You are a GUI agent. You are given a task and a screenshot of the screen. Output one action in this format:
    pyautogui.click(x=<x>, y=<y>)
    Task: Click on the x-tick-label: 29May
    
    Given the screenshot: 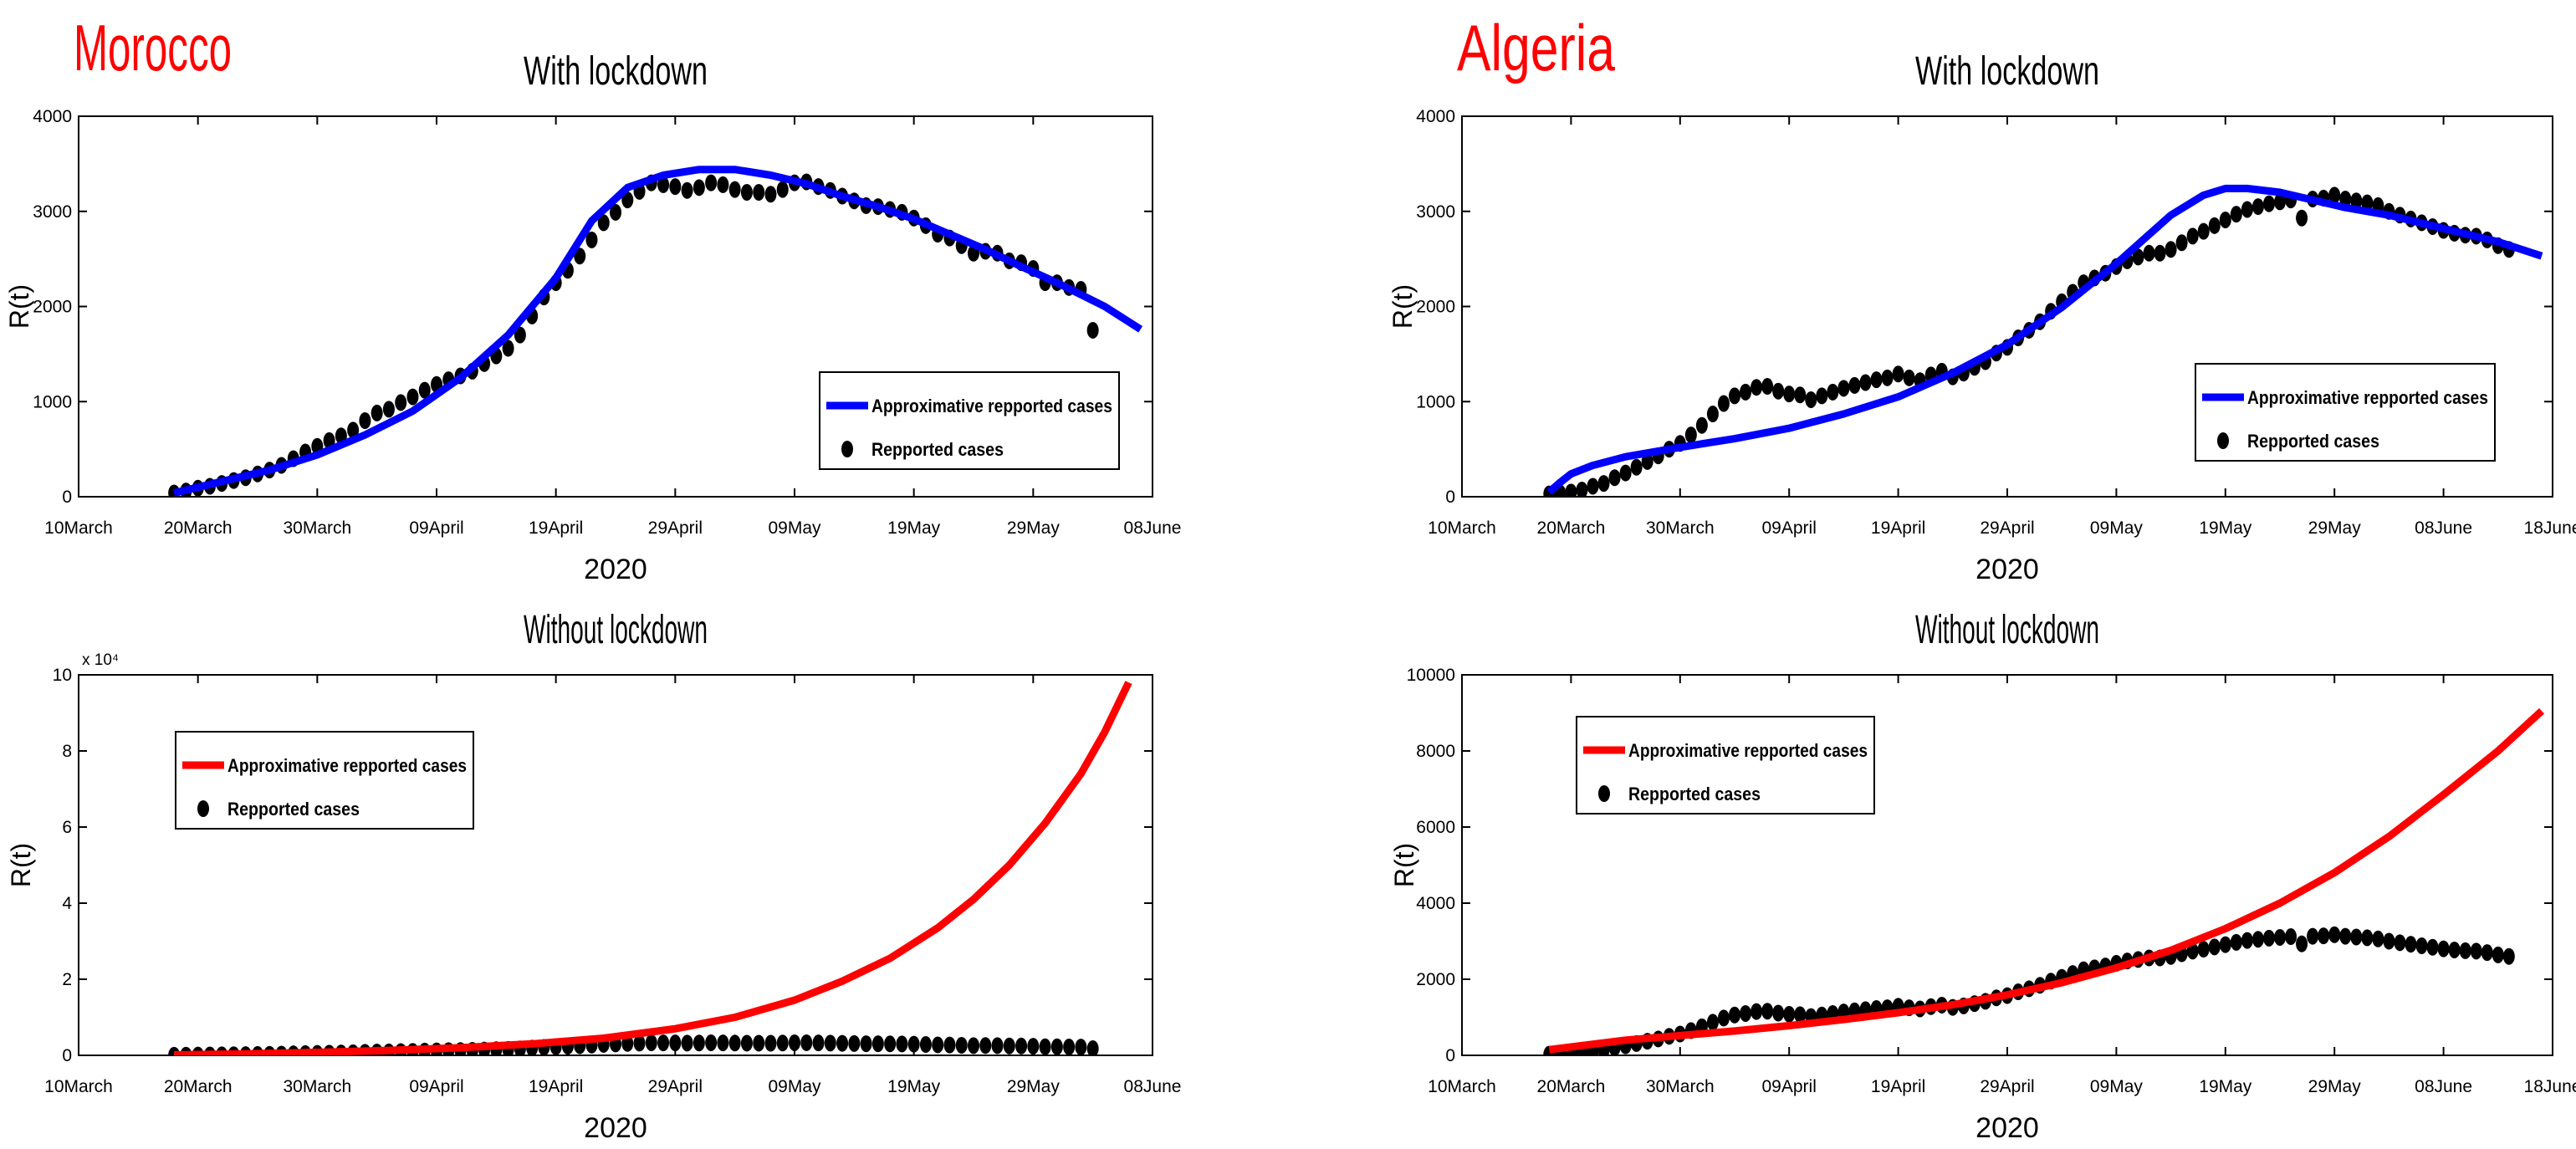 What is the action you would take?
    pyautogui.click(x=2335, y=528)
    